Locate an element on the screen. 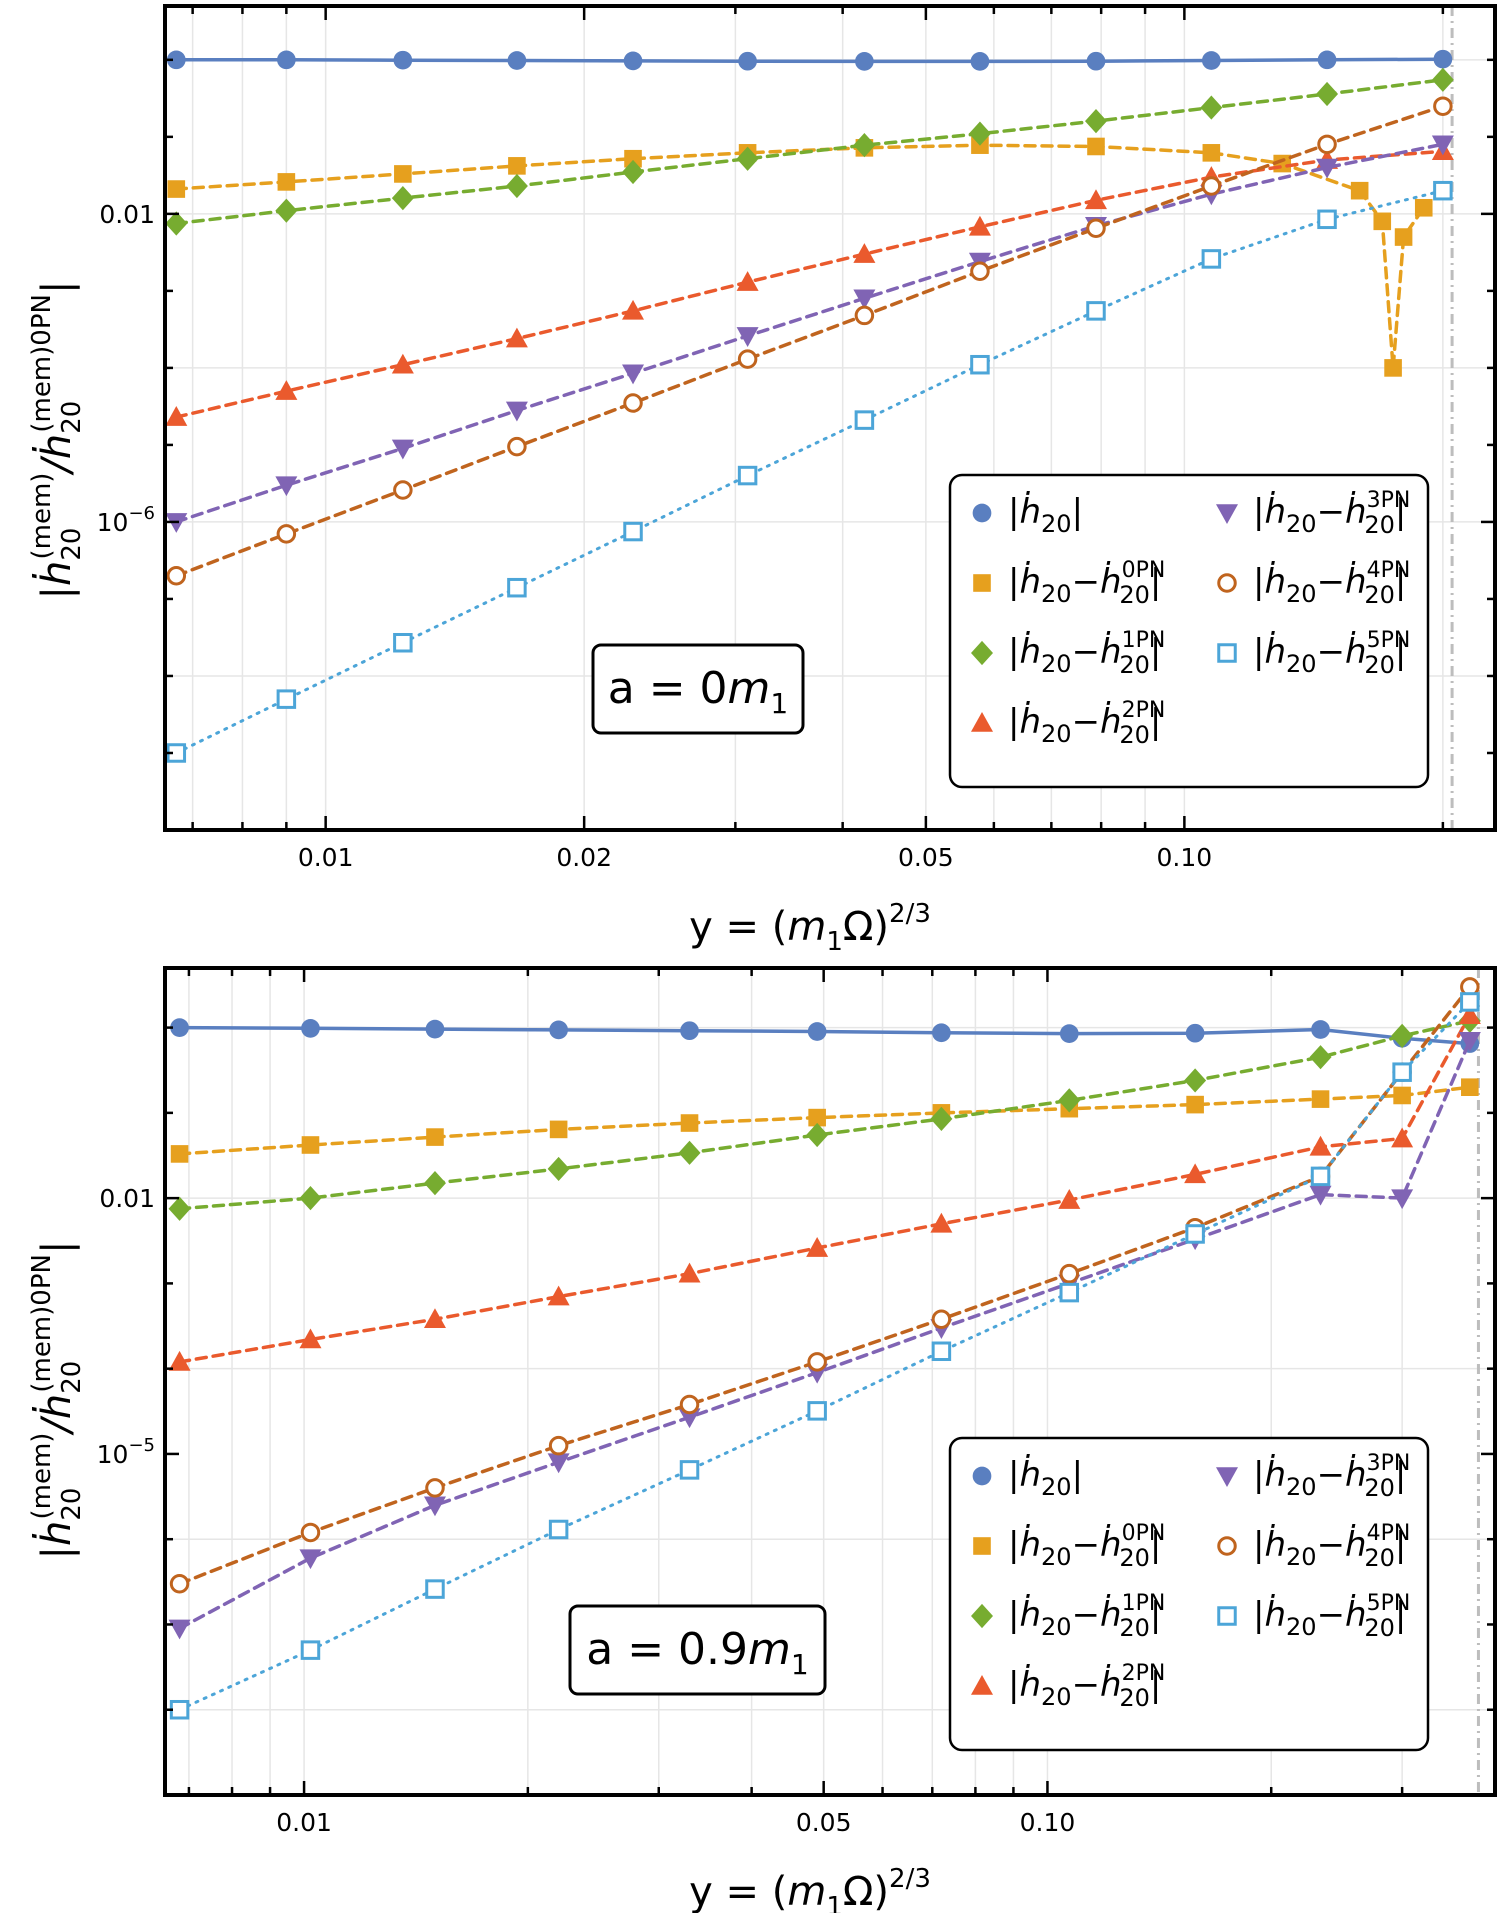  legend-label-1: |ḣ20−ḣ0PN 20| is located at coordinates (1086, 1546).